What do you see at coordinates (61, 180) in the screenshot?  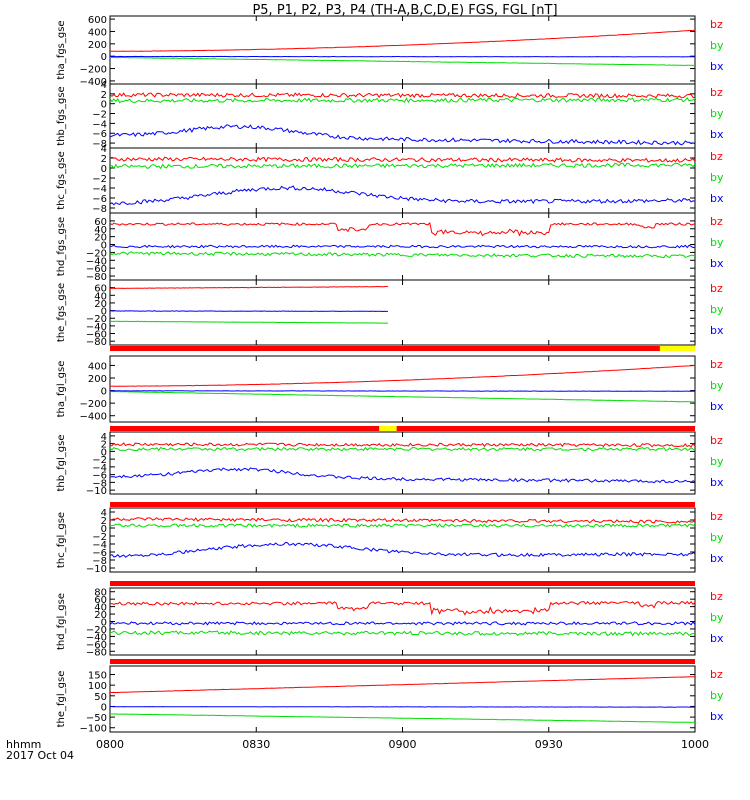 I see `panel-ylabel: thc_fgs_gse` at bounding box center [61, 180].